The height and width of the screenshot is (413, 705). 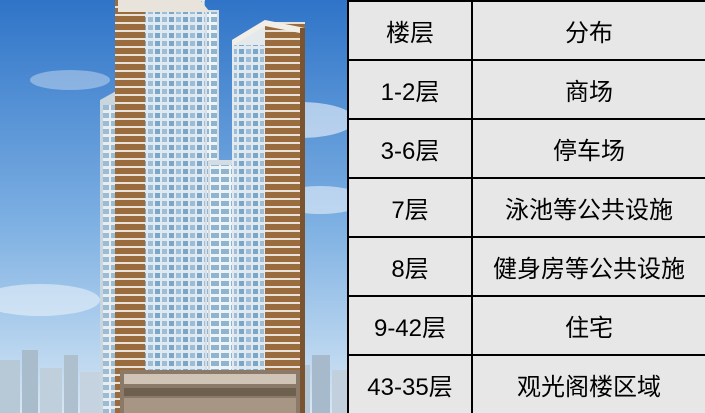 I want to click on use-cell: 停车场, so click(x=588, y=148).